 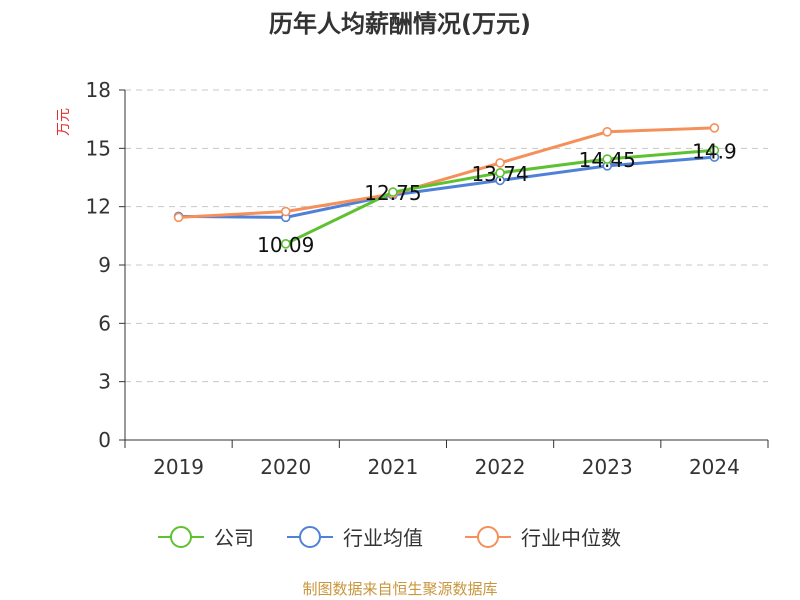 I want to click on data-labels: 10.09 12.75 13.74 14.45 14.9, so click(x=497, y=198).